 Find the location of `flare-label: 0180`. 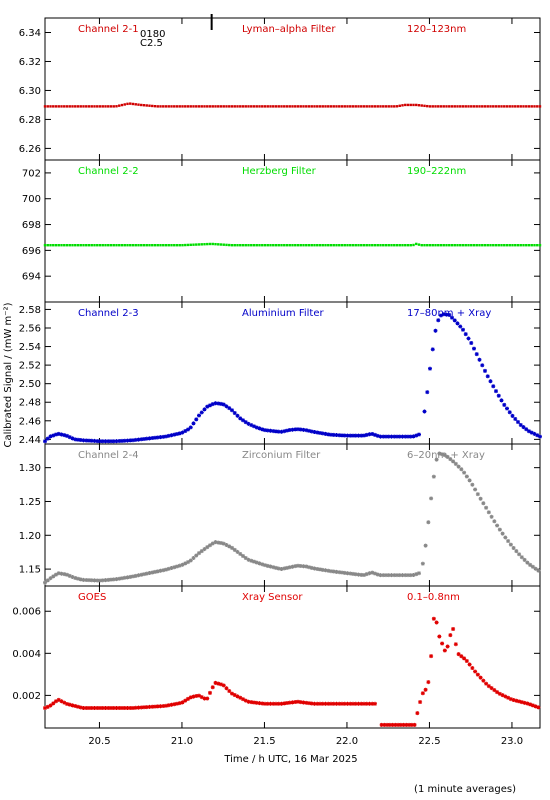

flare-label: 0180 is located at coordinates (152, 34).